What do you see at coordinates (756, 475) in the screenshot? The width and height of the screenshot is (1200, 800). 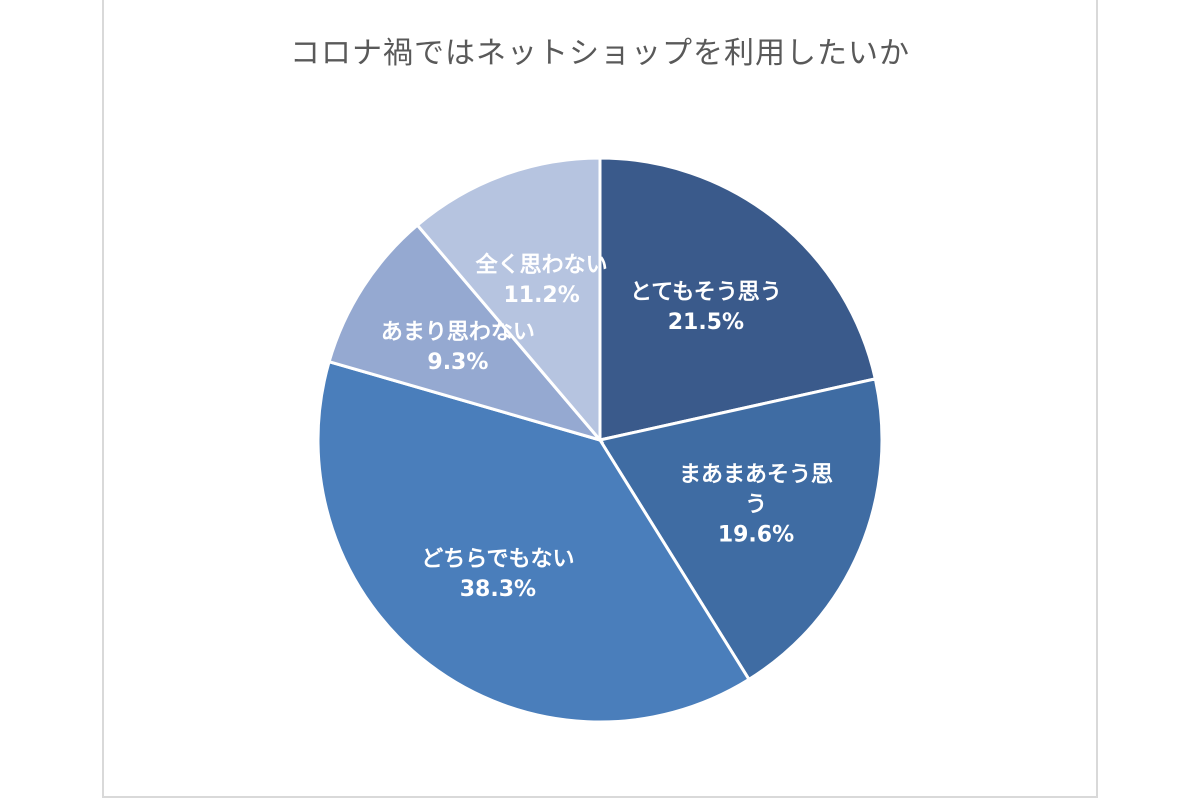 I see `slice-label-1-line-0: まあまあそう思` at bounding box center [756, 475].